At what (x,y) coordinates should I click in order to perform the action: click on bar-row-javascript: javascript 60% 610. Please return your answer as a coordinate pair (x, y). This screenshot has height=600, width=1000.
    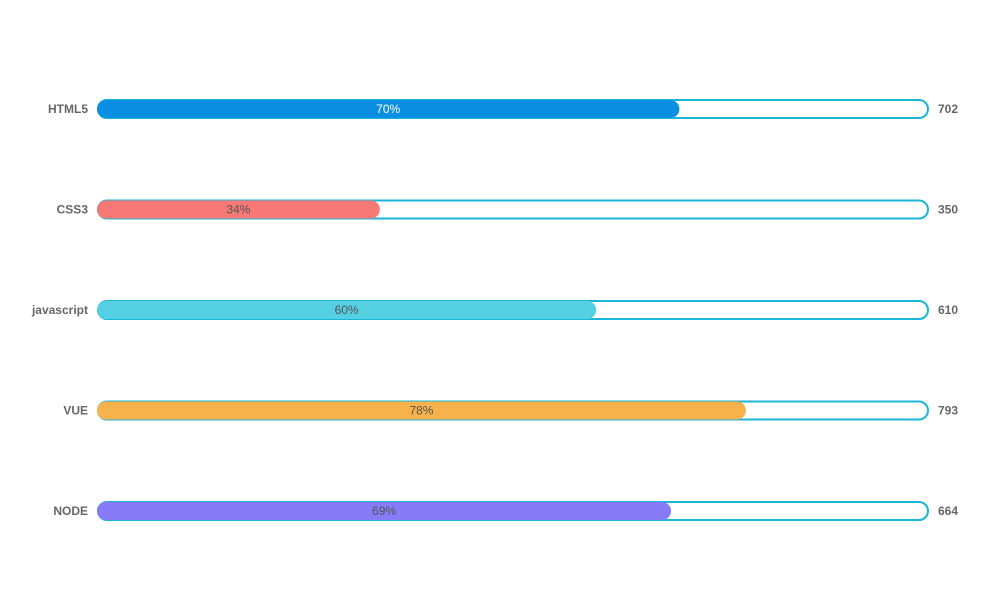
    Looking at the image, I should click on (494, 310).